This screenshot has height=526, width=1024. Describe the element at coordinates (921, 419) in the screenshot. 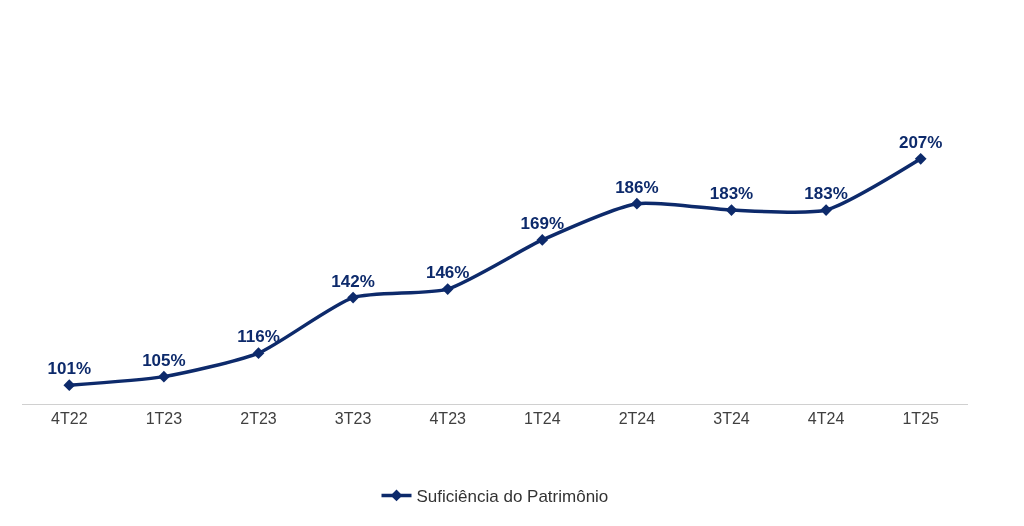

I see `x-tick-label: 1T25` at that location.